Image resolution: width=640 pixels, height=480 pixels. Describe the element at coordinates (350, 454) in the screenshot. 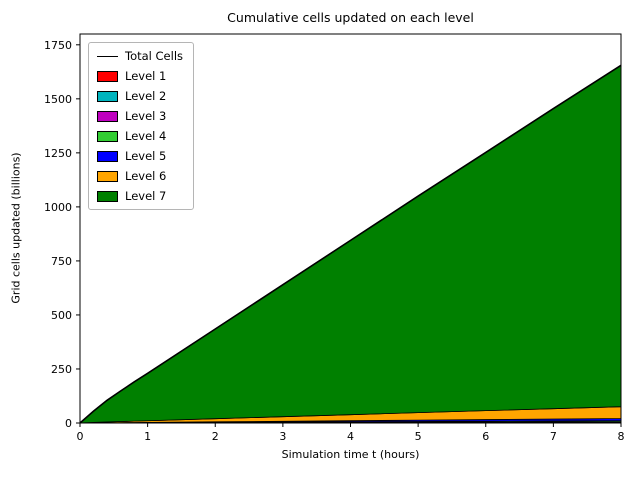

I see `x-axis-label: Simulation time t (hours)` at that location.